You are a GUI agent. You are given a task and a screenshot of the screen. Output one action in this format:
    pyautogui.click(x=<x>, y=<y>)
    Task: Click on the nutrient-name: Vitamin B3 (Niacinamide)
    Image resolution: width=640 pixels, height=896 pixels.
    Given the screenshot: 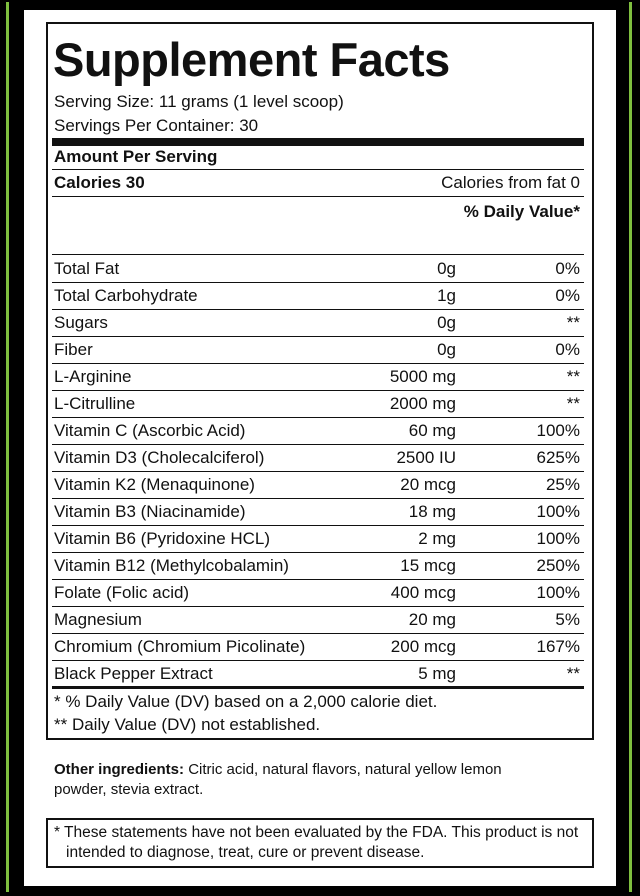 What is the action you would take?
    pyautogui.click(x=150, y=511)
    